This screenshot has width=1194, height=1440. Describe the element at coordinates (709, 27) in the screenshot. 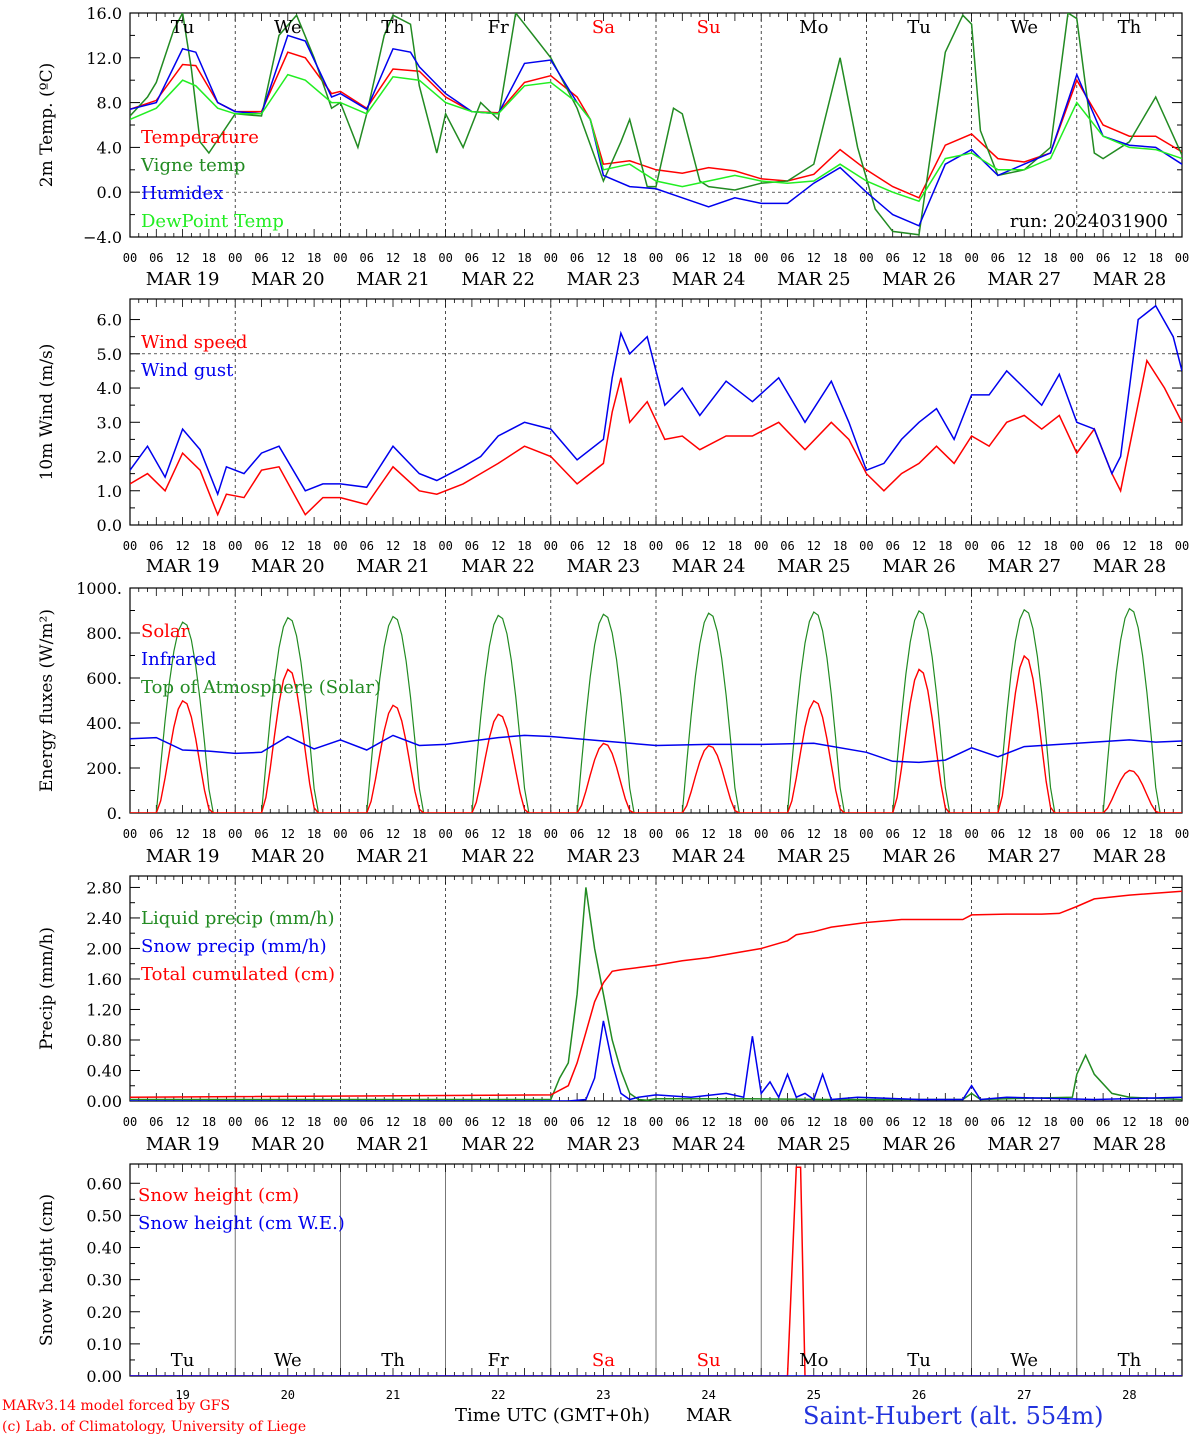

I see `weekday-label: Su` at that location.